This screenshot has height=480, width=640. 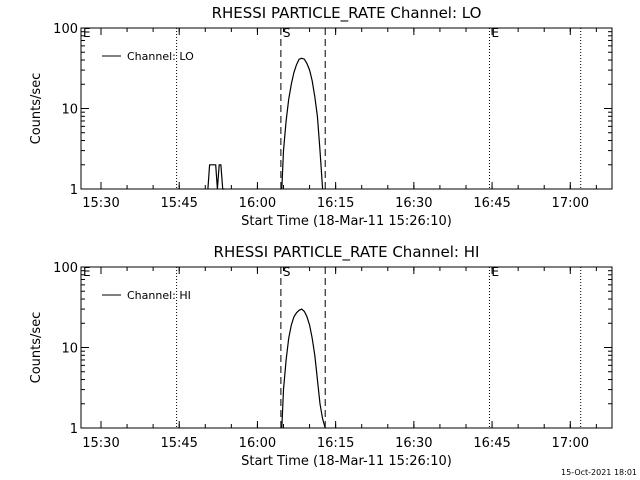 I want to click on legend-entry: Channel: LO, so click(x=160, y=56).